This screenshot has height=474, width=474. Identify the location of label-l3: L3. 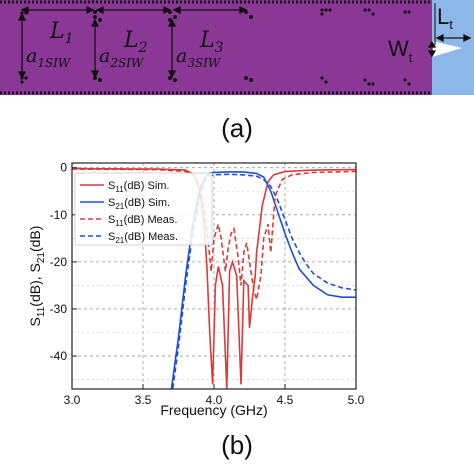
(211, 42).